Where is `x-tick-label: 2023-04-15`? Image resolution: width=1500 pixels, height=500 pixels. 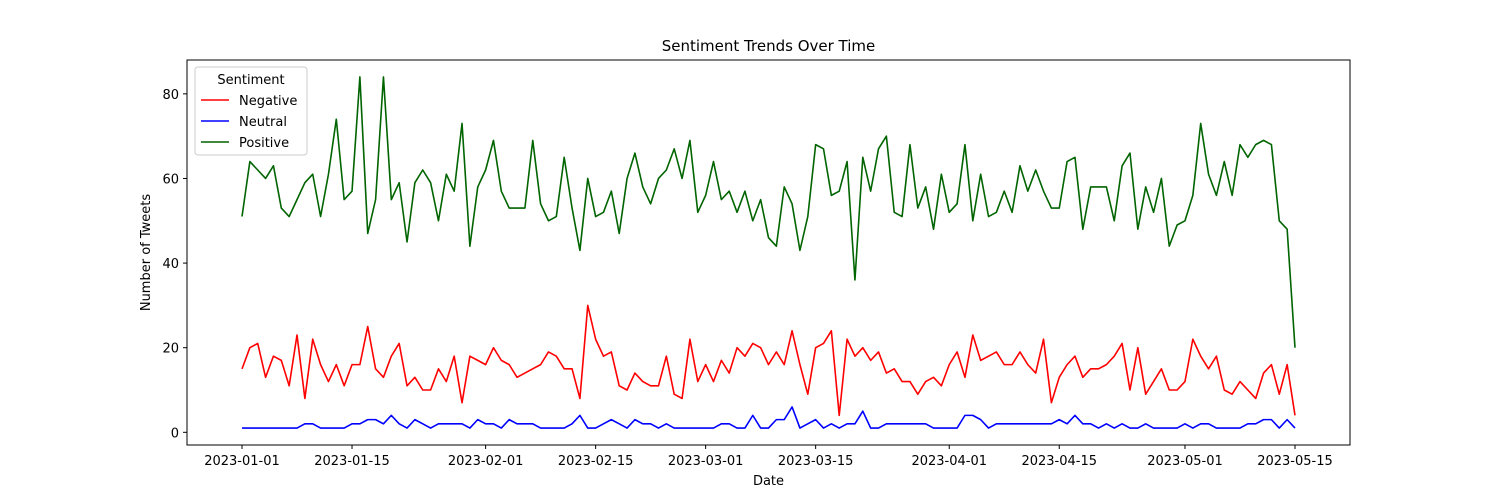
x-tick-label: 2023-04-15 is located at coordinates (1059, 461).